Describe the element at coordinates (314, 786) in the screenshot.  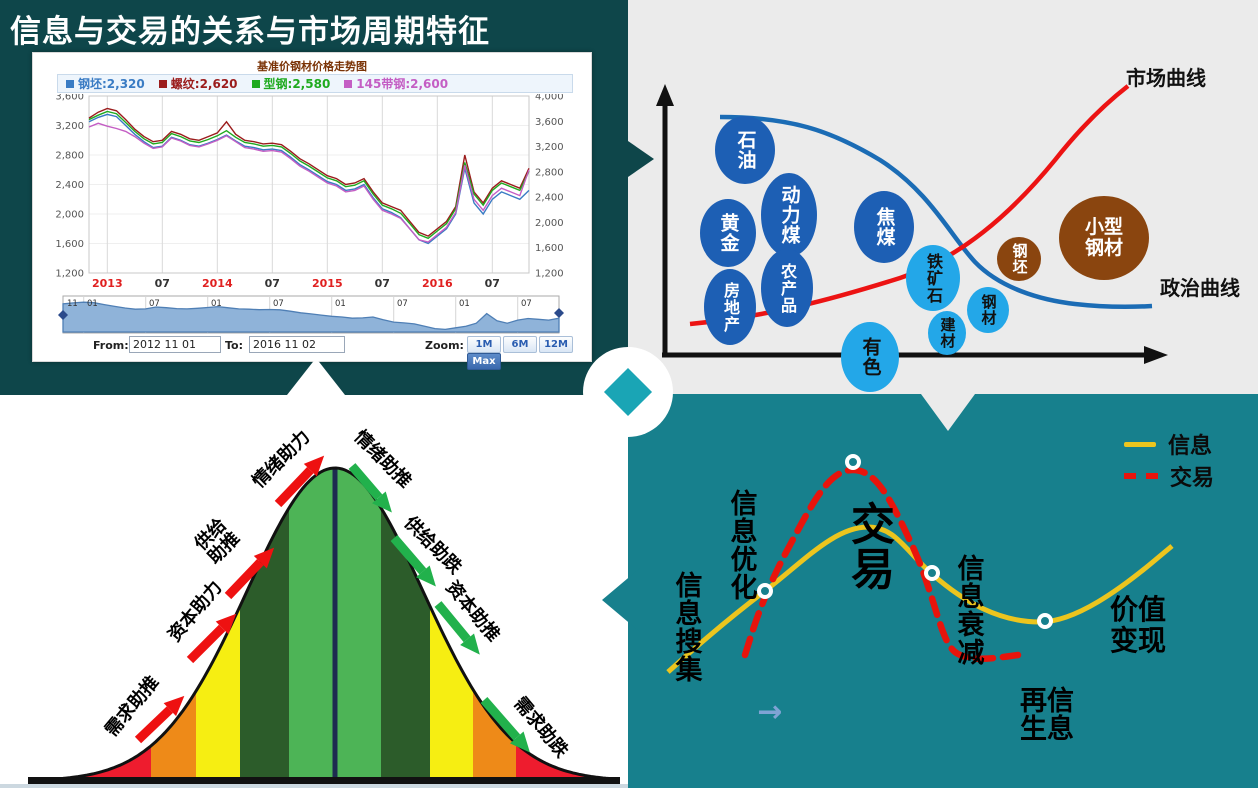
I see `bottom-divider` at that location.